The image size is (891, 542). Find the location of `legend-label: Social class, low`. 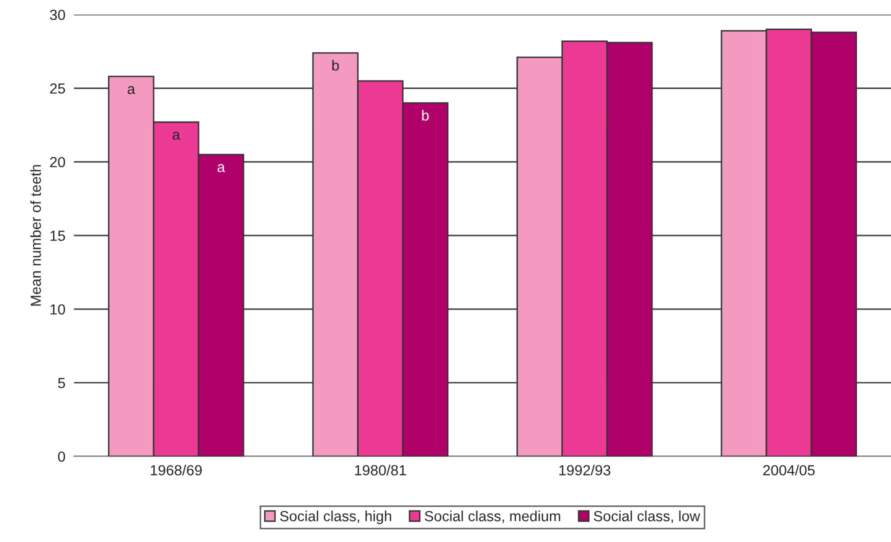

legend-label: Social class, low is located at coordinates (647, 517).